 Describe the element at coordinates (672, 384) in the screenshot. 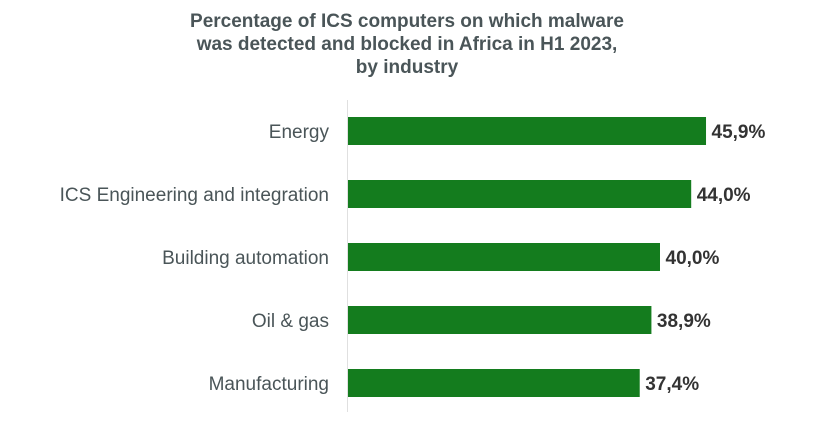

I see `value-label-4: 37,4%` at that location.